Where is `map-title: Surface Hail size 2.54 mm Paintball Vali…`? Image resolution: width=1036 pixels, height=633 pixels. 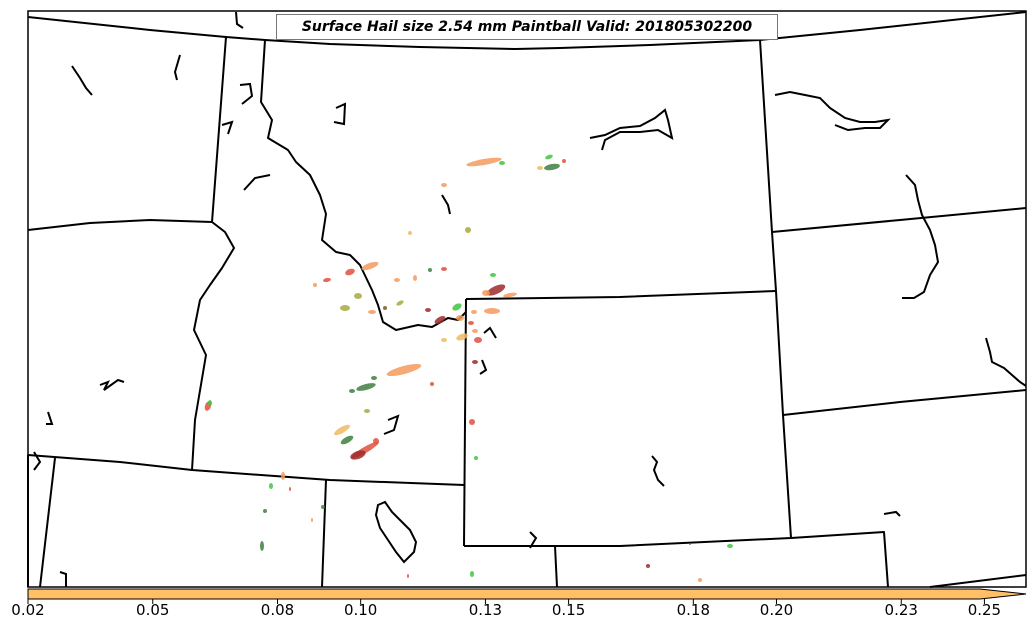 map-title: Surface Hail size 2.54 mm Paintball Vali… is located at coordinates (527, 27).